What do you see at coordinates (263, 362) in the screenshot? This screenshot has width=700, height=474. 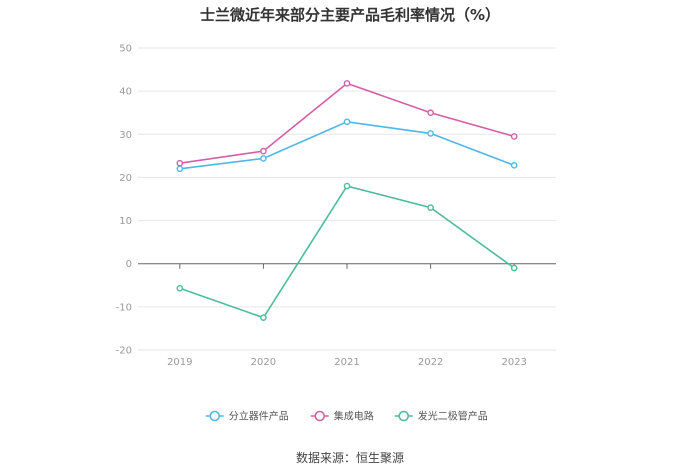 I see `x-tick-label: 2020` at bounding box center [263, 362].